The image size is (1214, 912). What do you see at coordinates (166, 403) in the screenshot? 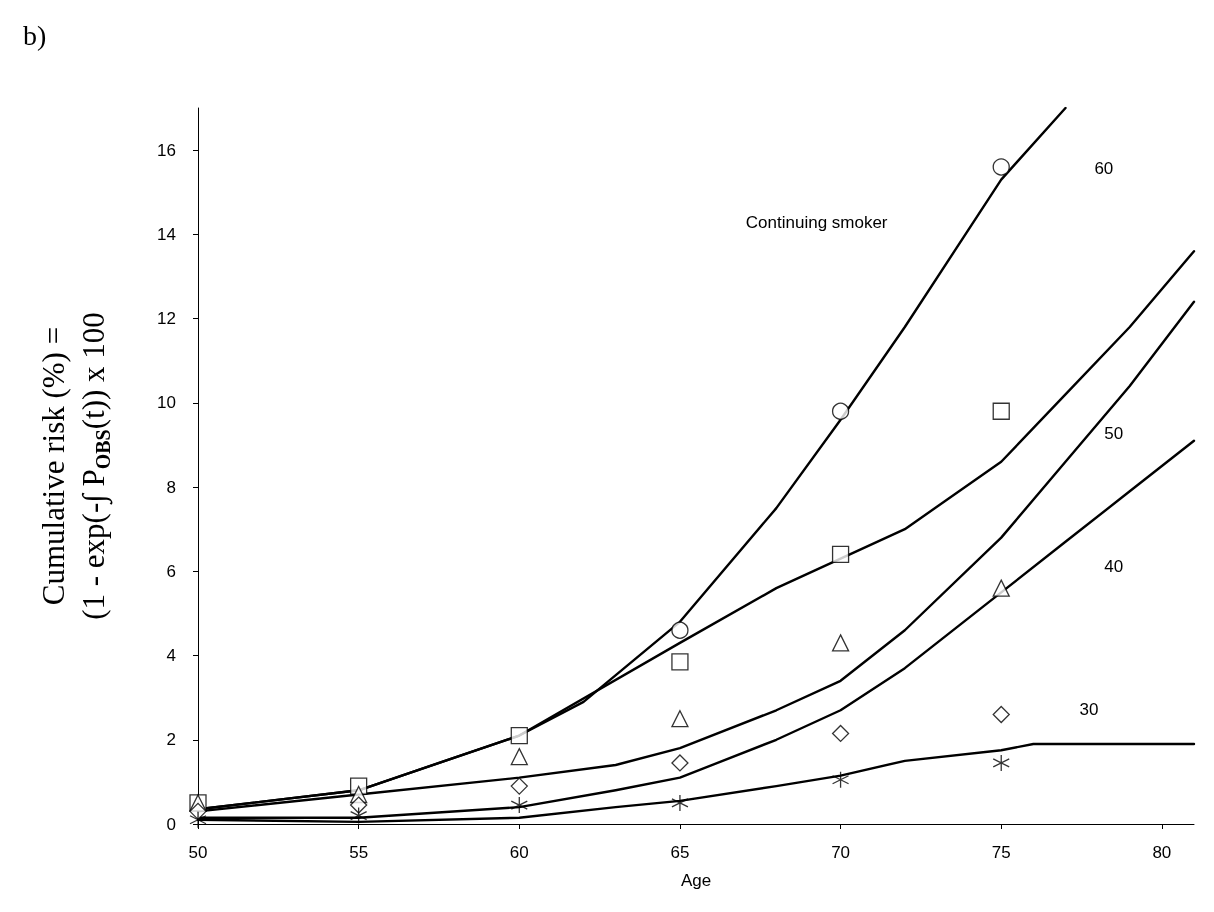
I see `y-tick-label: 10` at bounding box center [166, 403].